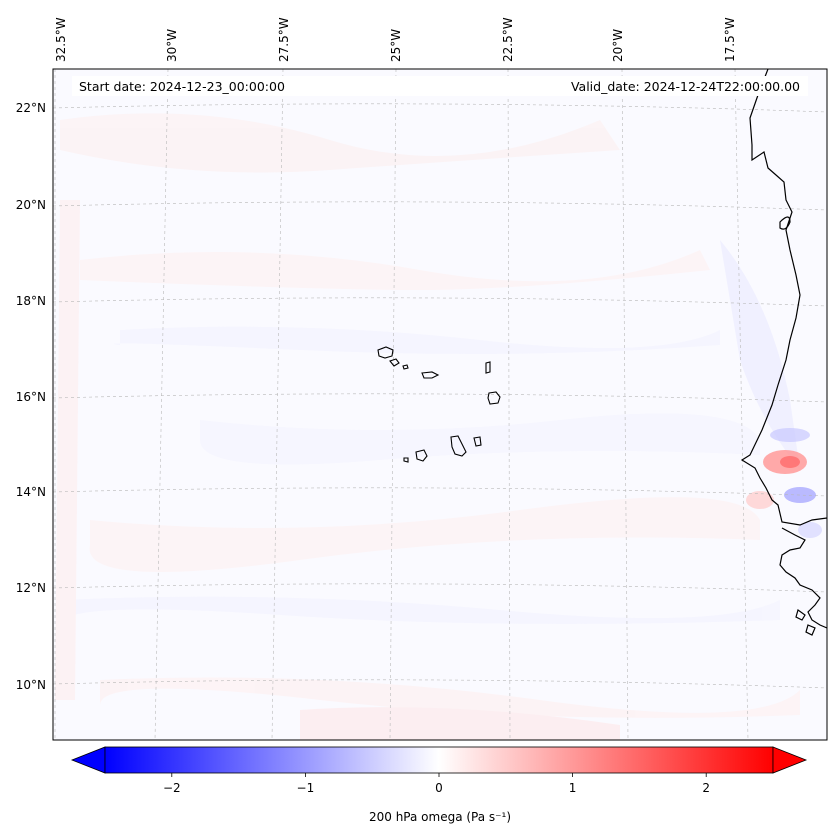  I want to click on colorbar-tick-label: −2, so click(172, 788).